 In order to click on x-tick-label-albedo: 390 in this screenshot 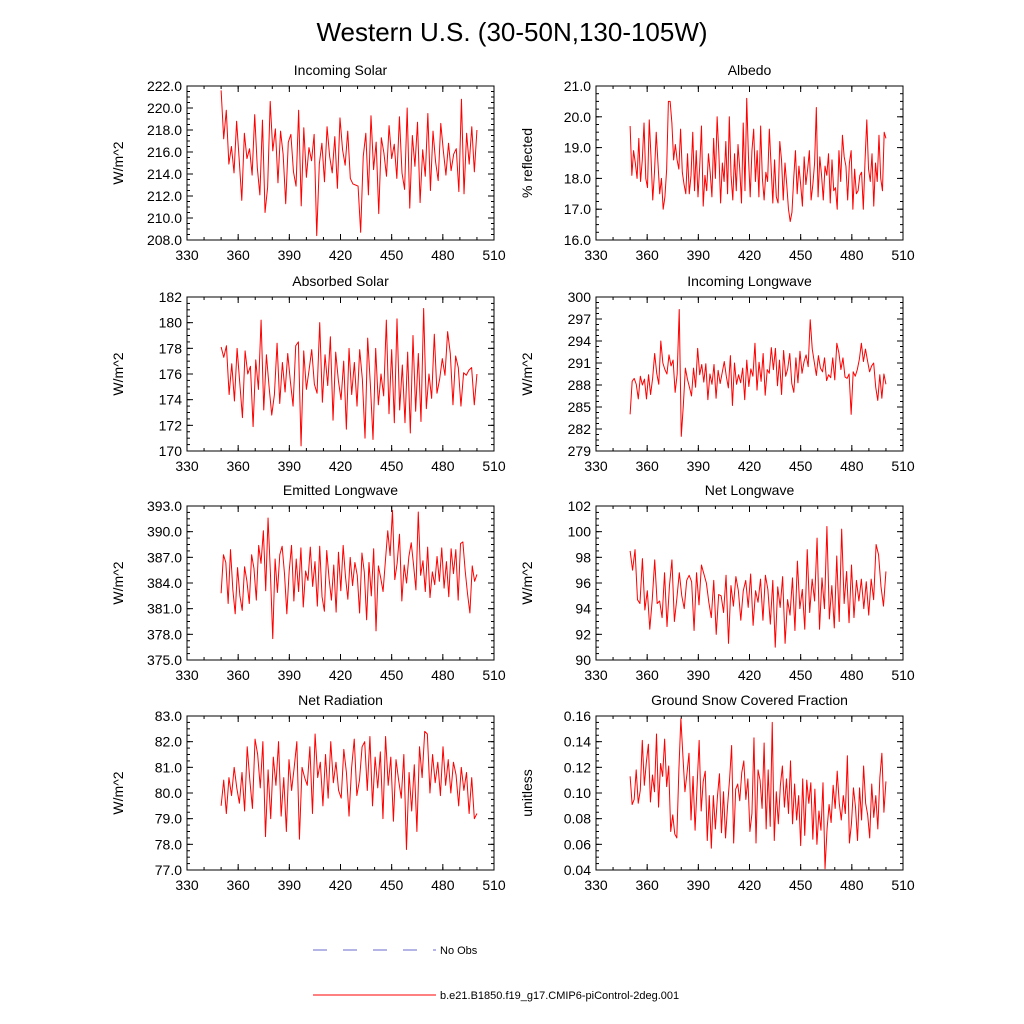, I will do `click(699, 255)`.